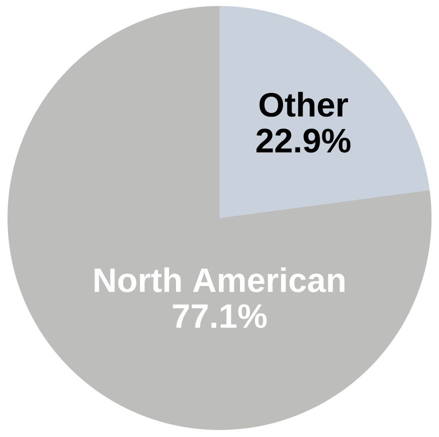 This screenshot has width=439, height=437. Describe the element at coordinates (219, 316) in the screenshot. I see `data-label: 77.1%` at that location.